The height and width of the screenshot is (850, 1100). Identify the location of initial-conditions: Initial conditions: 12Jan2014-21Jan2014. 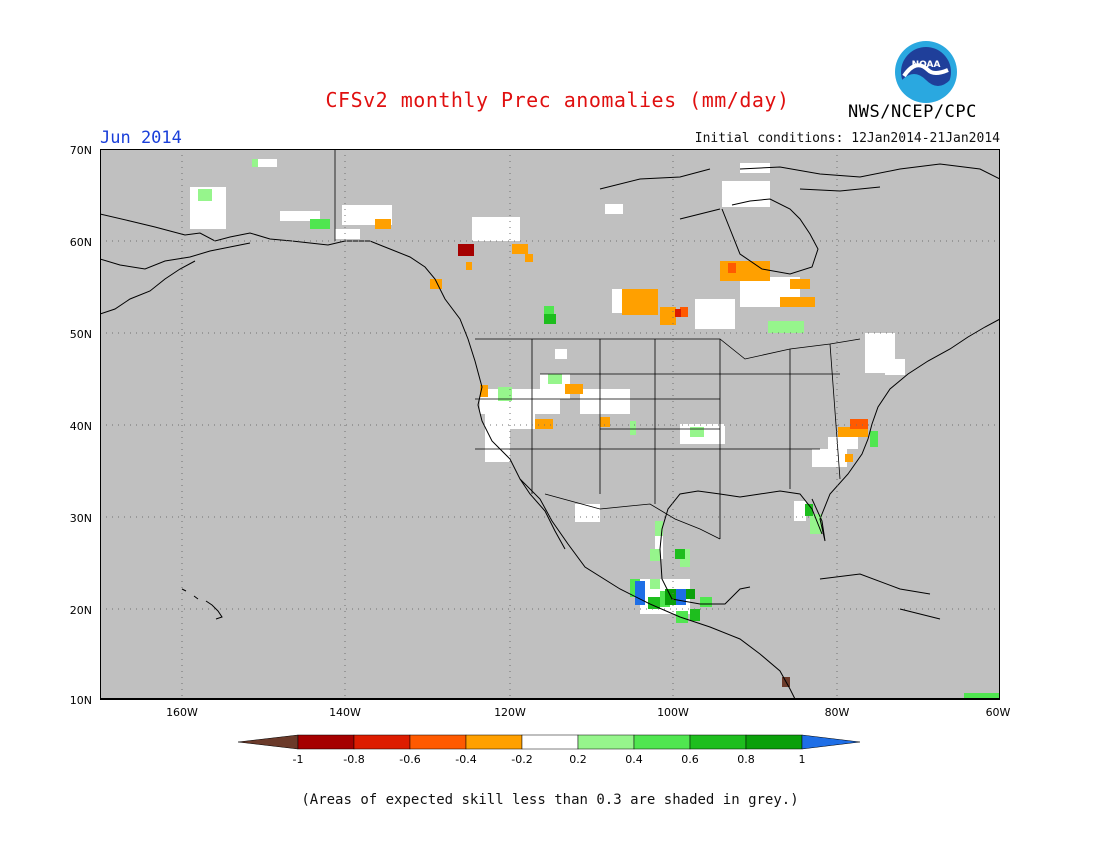
(847, 138).